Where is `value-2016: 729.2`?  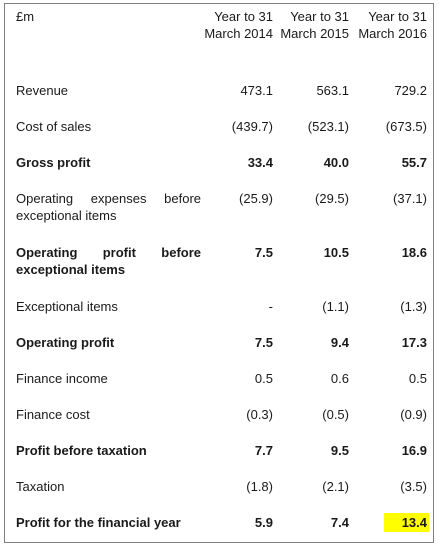 value-2016: 729.2 is located at coordinates (410, 90).